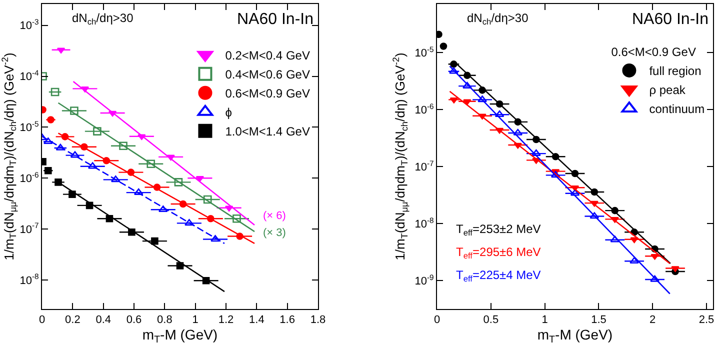 The width and height of the screenshot is (717, 351). Describe the element at coordinates (498, 230) in the screenshot. I see `annotation: T$_{eff}$=253±2 MeV` at that location.